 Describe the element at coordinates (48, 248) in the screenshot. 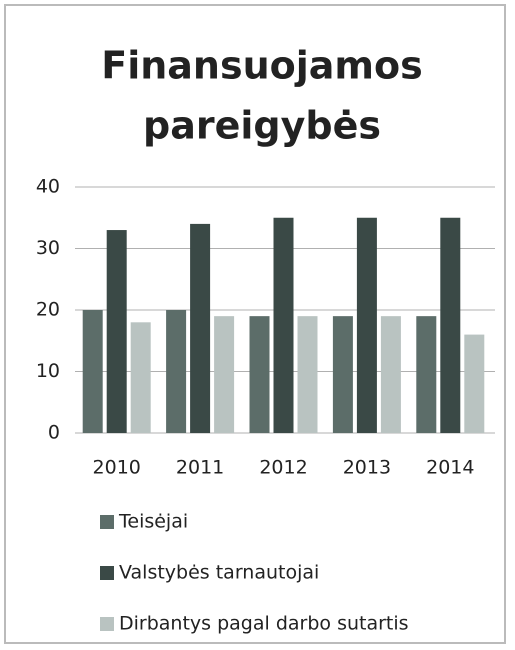

I see `y-tick-label: 30` at that location.